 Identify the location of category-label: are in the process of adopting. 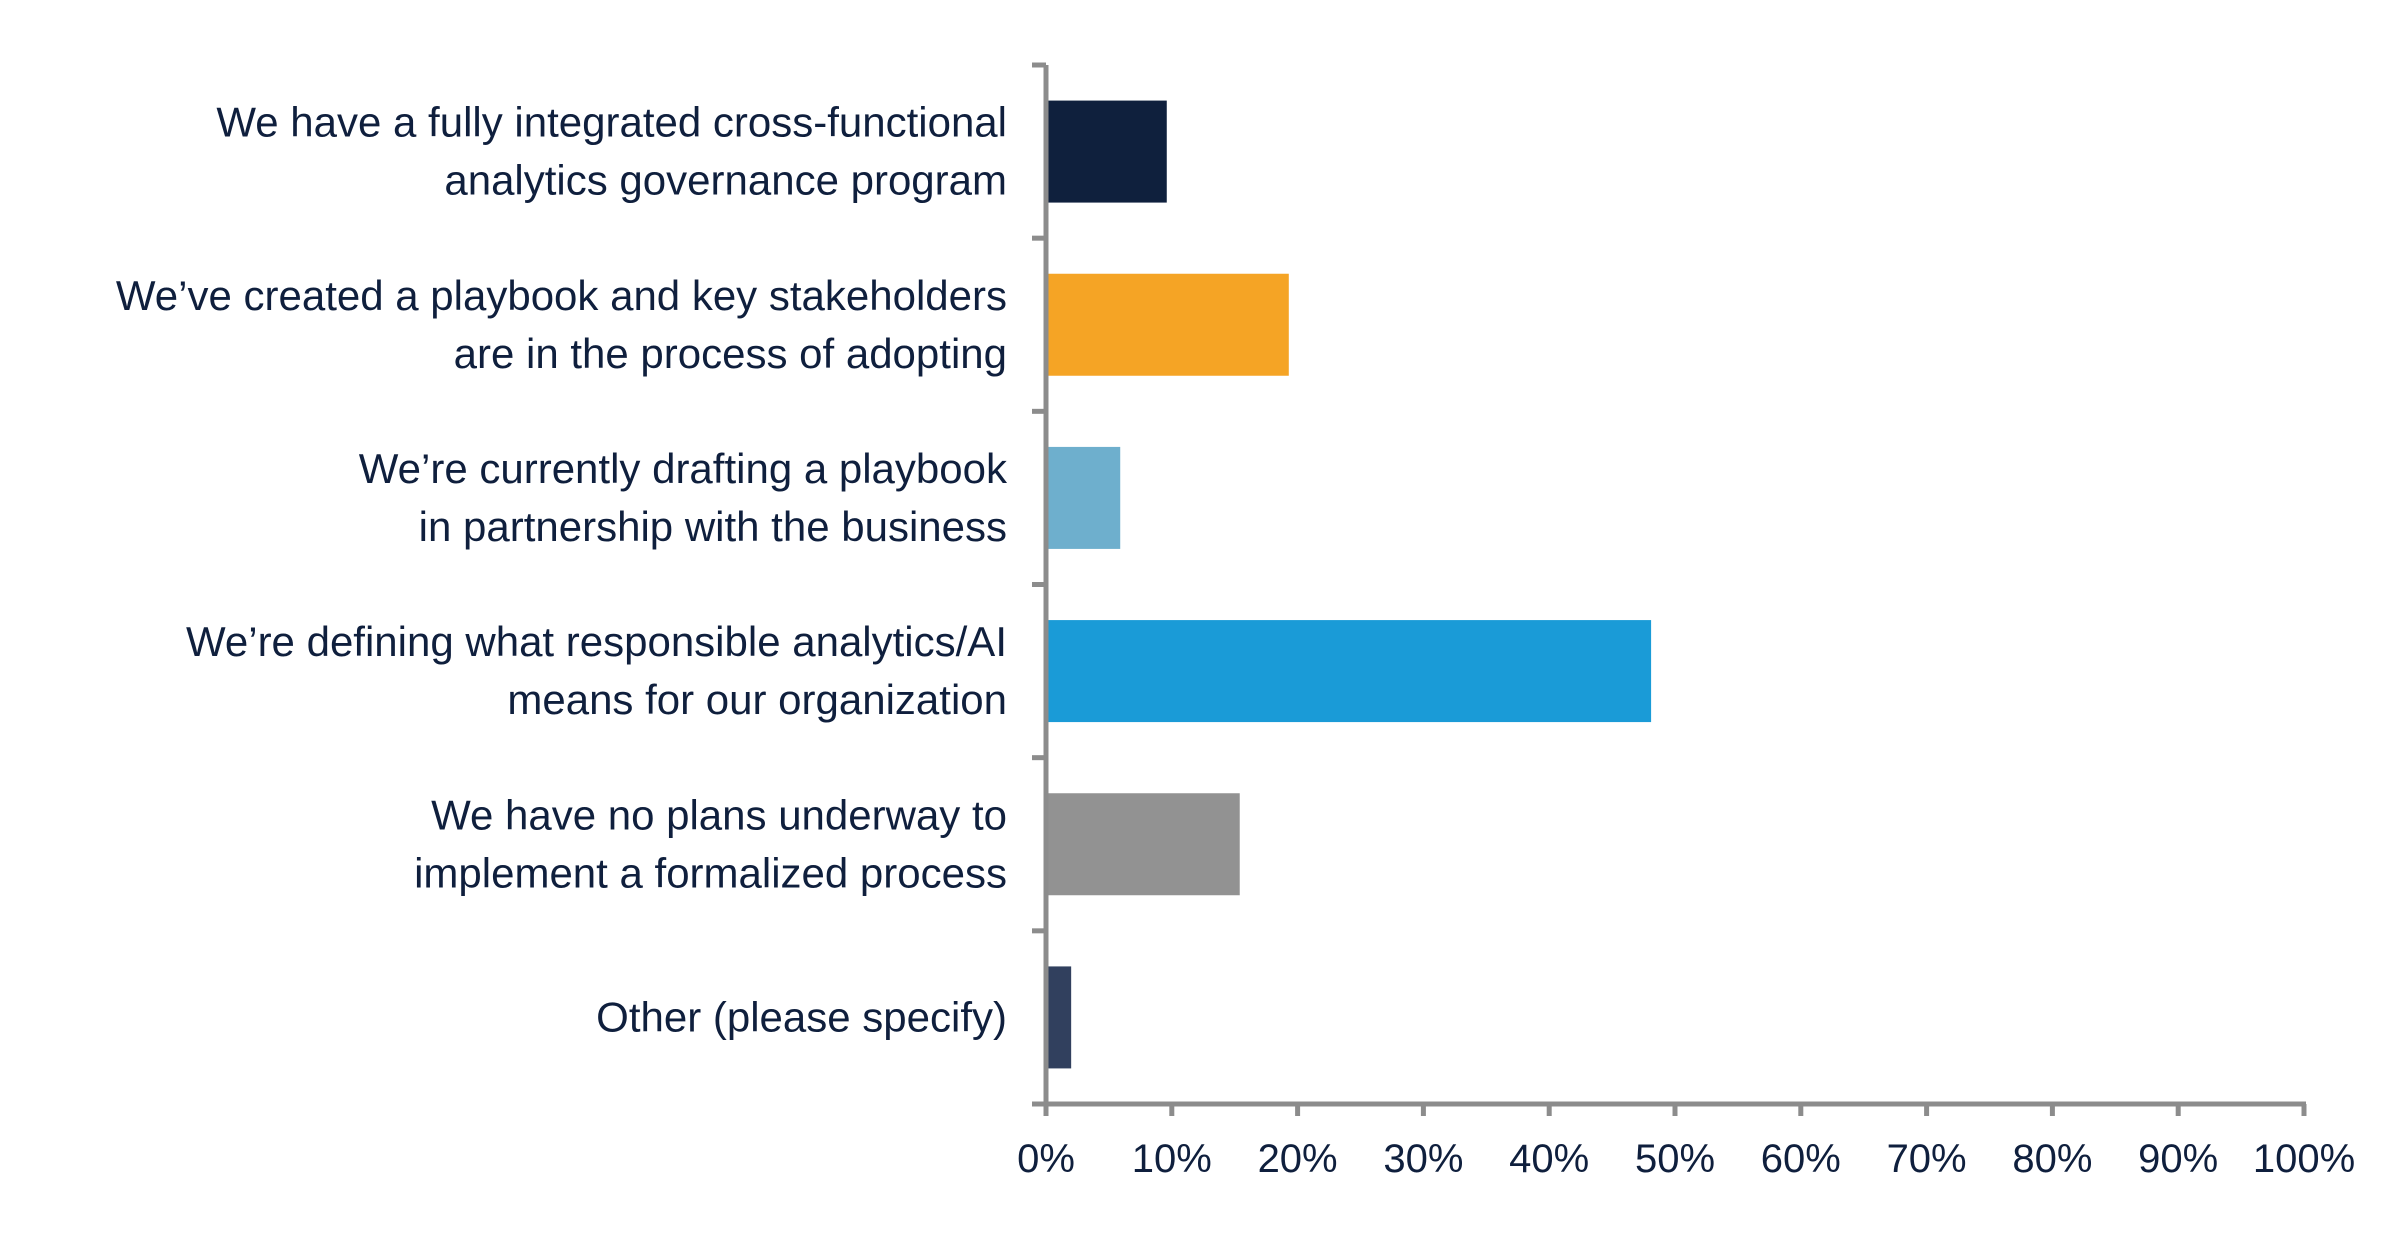
(730, 353).